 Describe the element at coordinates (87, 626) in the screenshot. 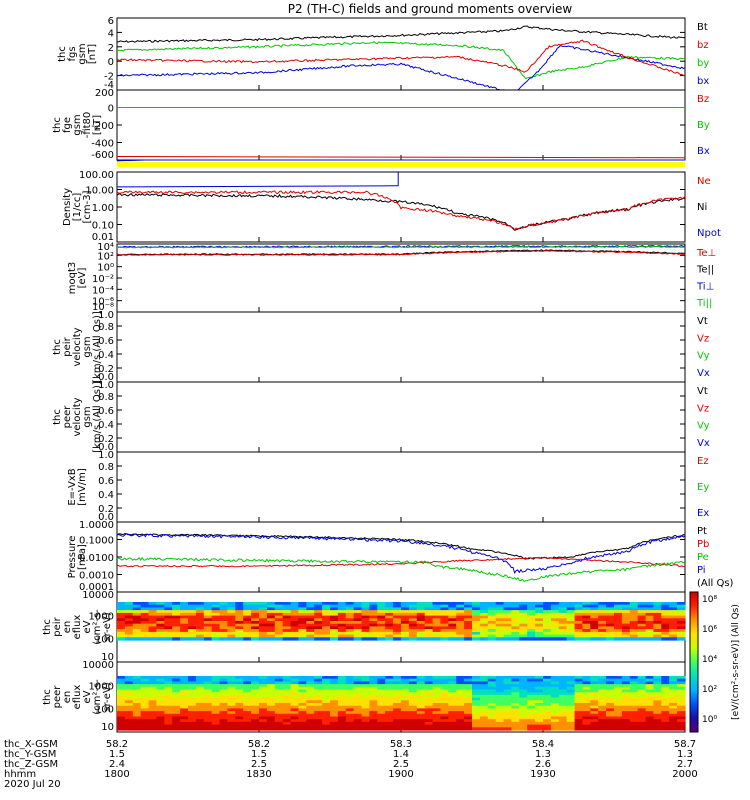

I see `y-axis-label: eV` at that location.